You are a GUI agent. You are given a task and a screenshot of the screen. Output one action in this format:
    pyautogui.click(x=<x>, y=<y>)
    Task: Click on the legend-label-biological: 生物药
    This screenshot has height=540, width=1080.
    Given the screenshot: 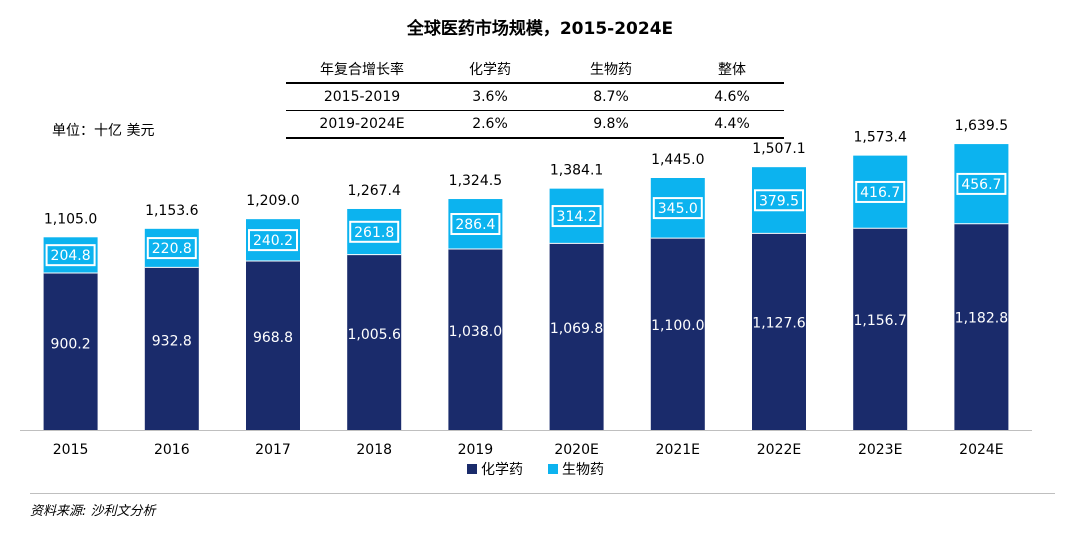 What is the action you would take?
    pyautogui.click(x=583, y=470)
    